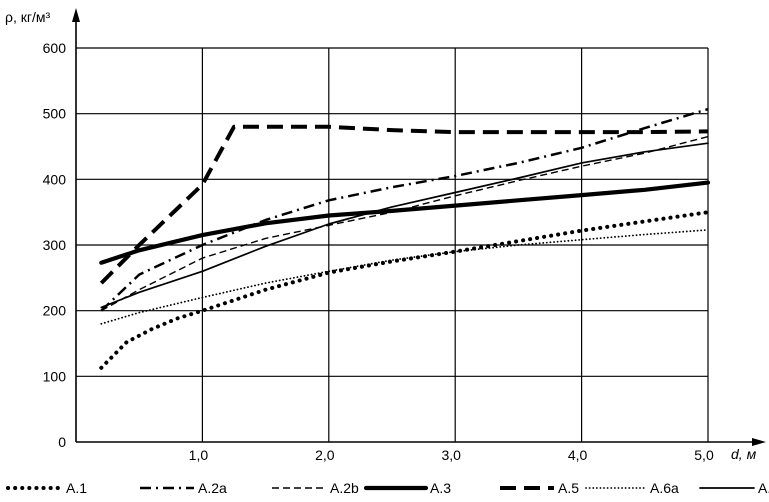 This screenshot has height=502, width=769. I want to click on y-axis-label: ρ, кг/м³, so click(27, 17).